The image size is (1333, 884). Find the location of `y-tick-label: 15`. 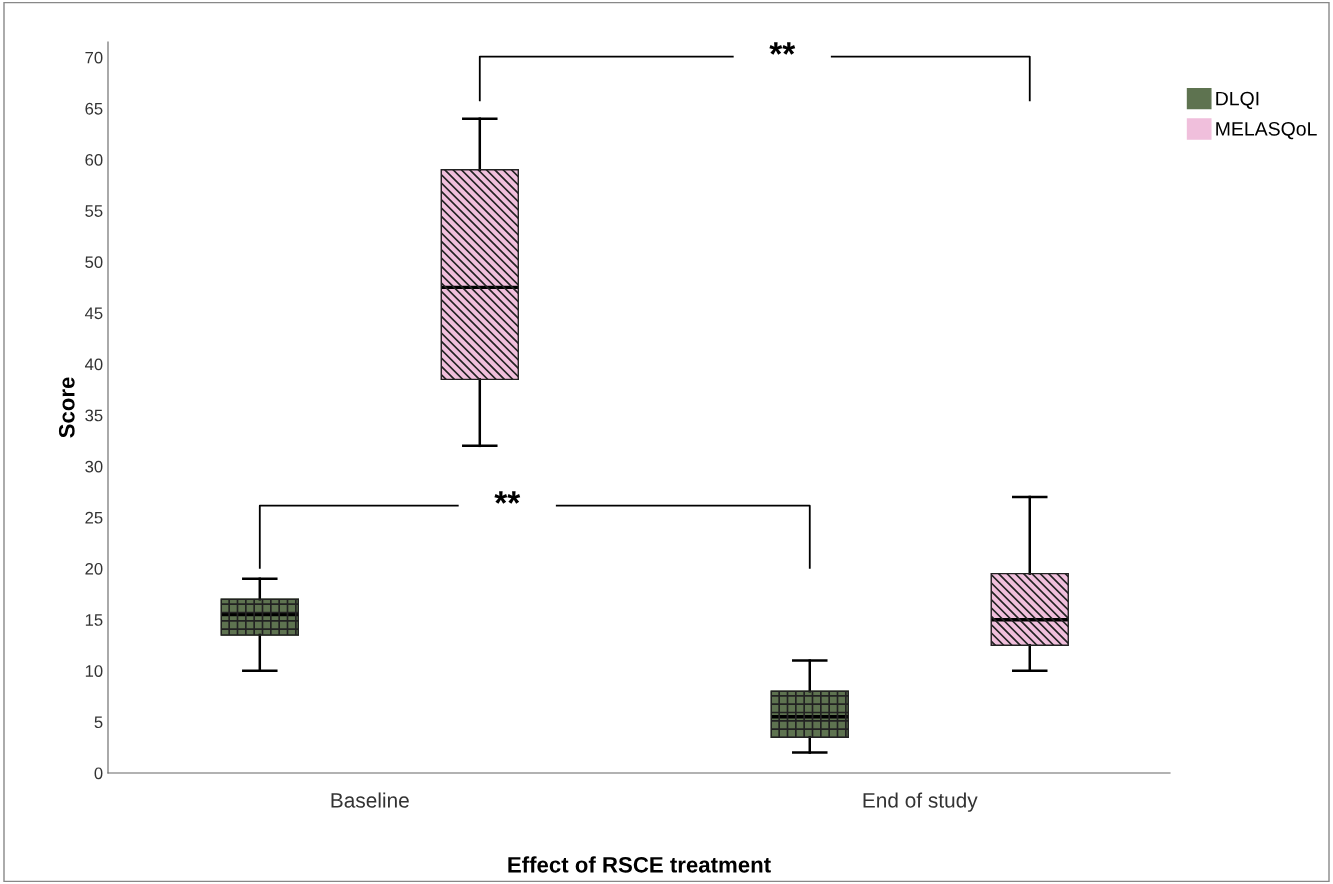

y-tick-label: 15 is located at coordinates (94, 620).